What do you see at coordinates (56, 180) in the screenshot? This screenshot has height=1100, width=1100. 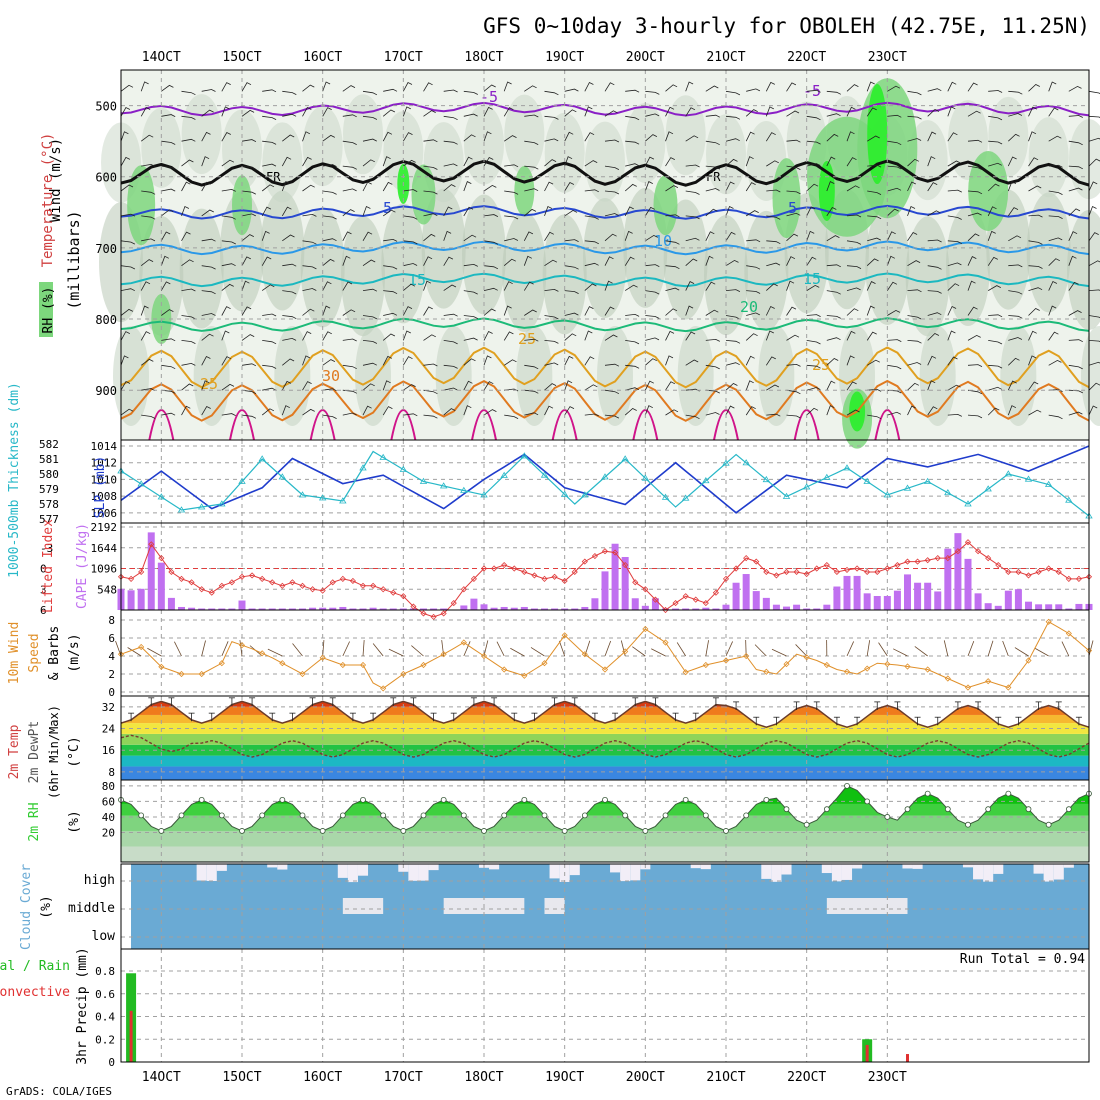 I see `ylabel-wind: Wind (m/s)` at bounding box center [56, 180].